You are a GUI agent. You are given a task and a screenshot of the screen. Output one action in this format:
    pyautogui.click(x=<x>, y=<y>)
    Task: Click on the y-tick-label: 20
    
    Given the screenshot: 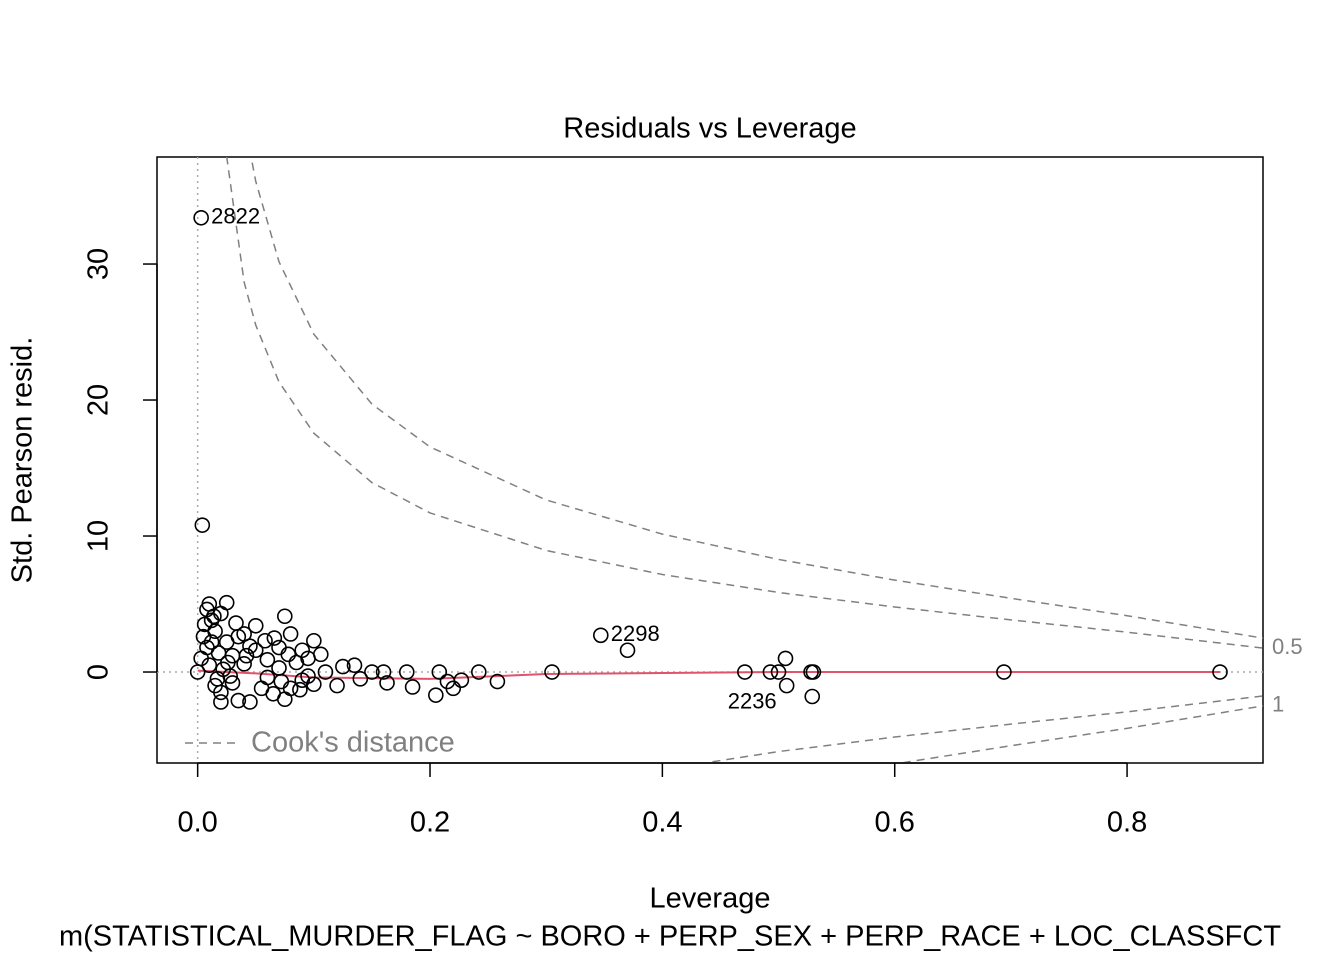 What is the action you would take?
    pyautogui.click(x=99, y=400)
    